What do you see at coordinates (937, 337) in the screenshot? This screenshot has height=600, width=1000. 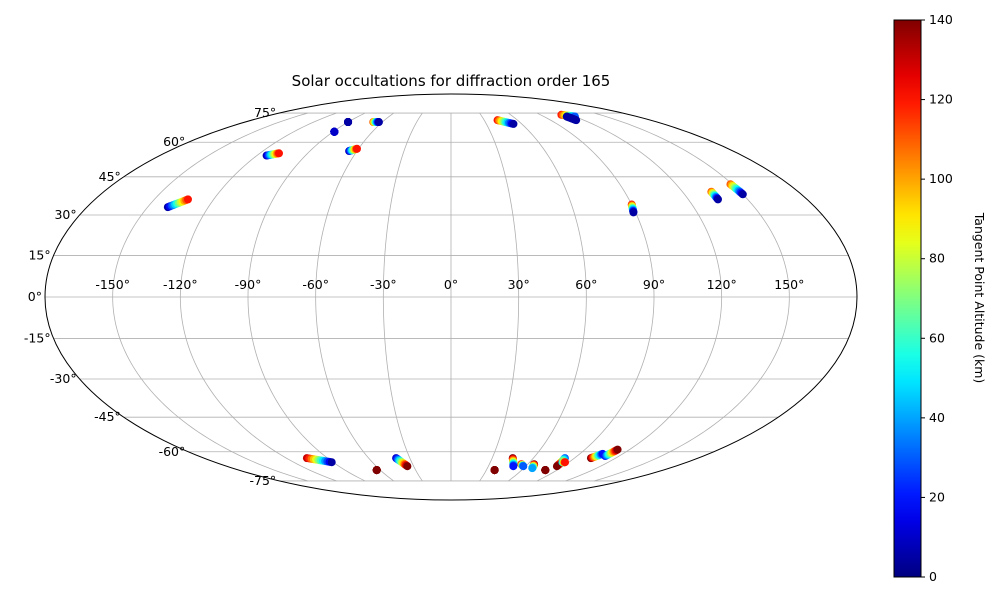 I see `colorbar-tick-label: 60` at bounding box center [937, 337].